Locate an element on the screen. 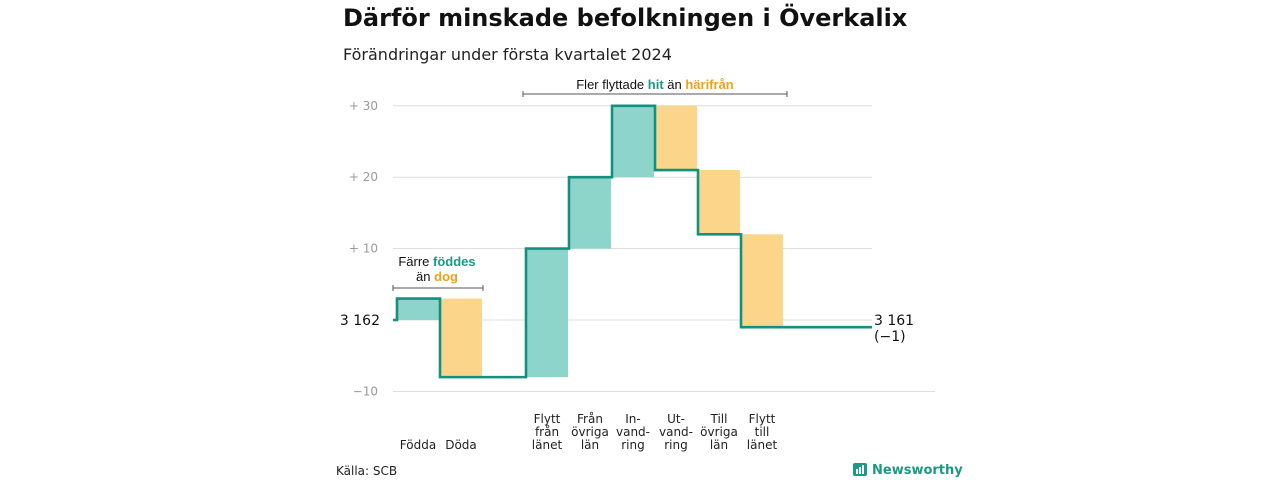 Image resolution: width=1280 pixels, height=480 pixels. category-label: In- is located at coordinates (632, 419).